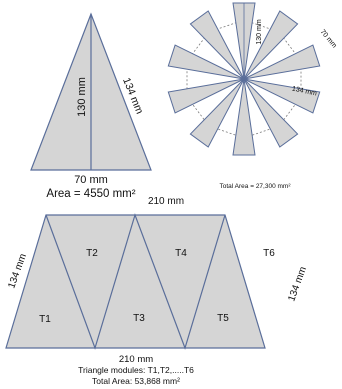 The width and height of the screenshot is (342, 389). What do you see at coordinates (136, 359) in the screenshot?
I see `strip-bottom-label: 210 mm` at bounding box center [136, 359].